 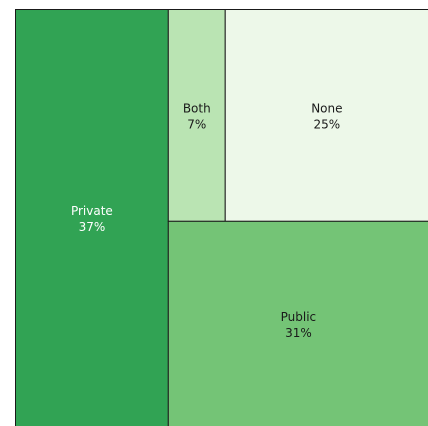 I want to click on tile-both, so click(x=196, y=115).